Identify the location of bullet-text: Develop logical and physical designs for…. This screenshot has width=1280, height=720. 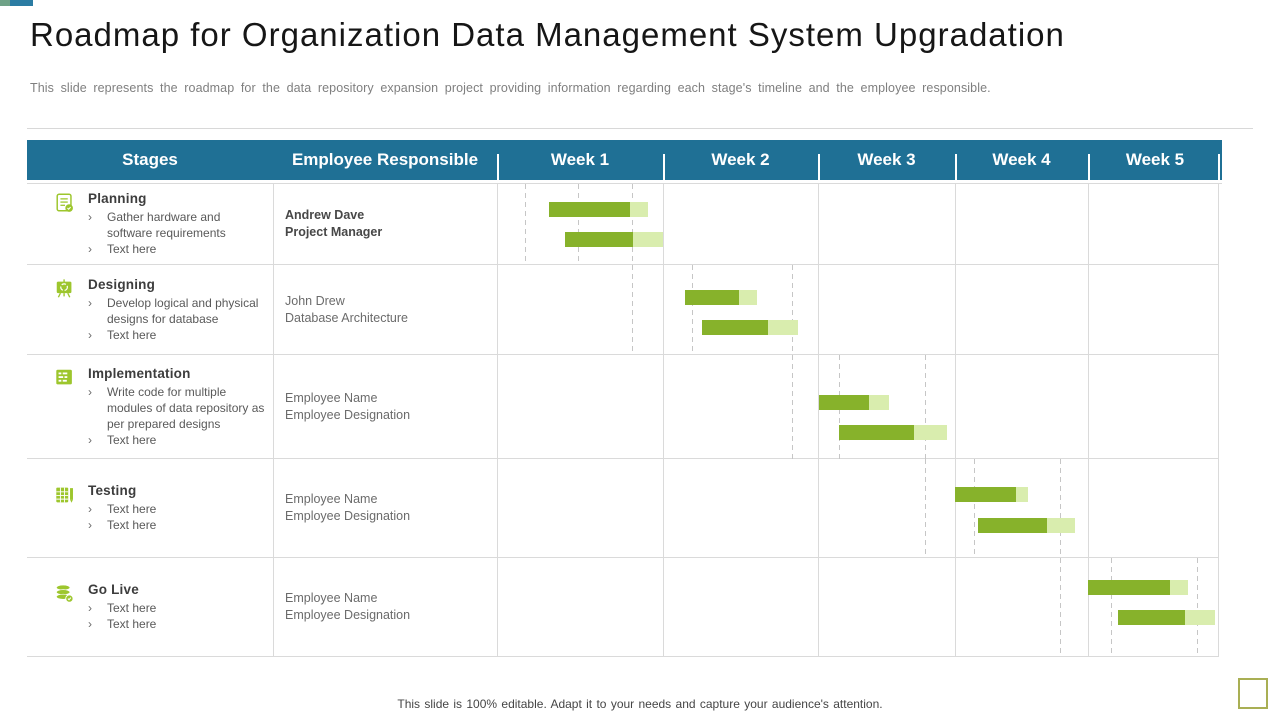
(183, 310).